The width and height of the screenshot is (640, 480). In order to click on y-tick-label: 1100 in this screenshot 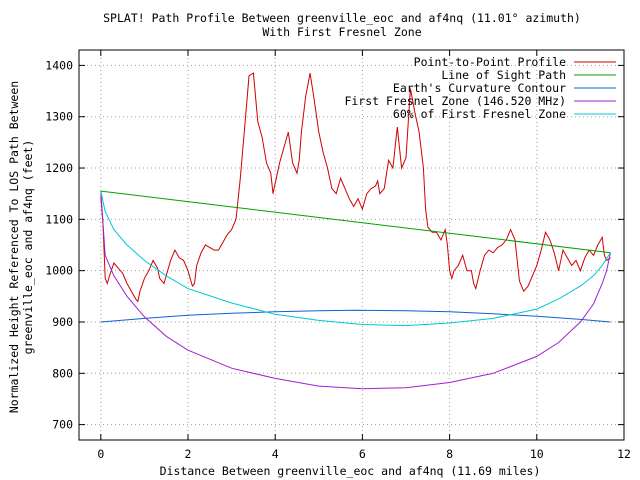, I will do `click(59, 219)`.